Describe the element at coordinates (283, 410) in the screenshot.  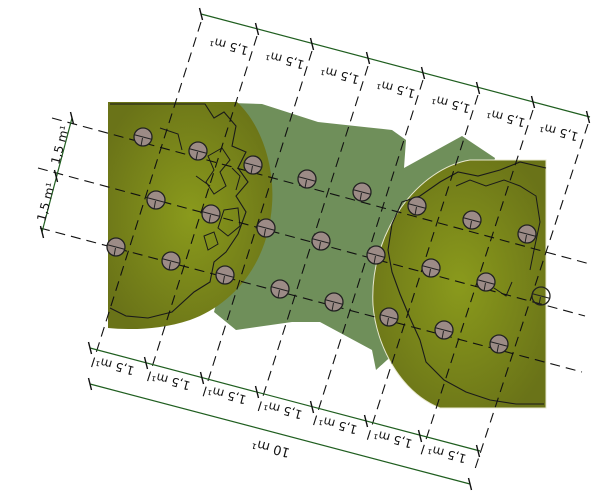
I see `bottom-label-4: 1,5 m¹` at that location.